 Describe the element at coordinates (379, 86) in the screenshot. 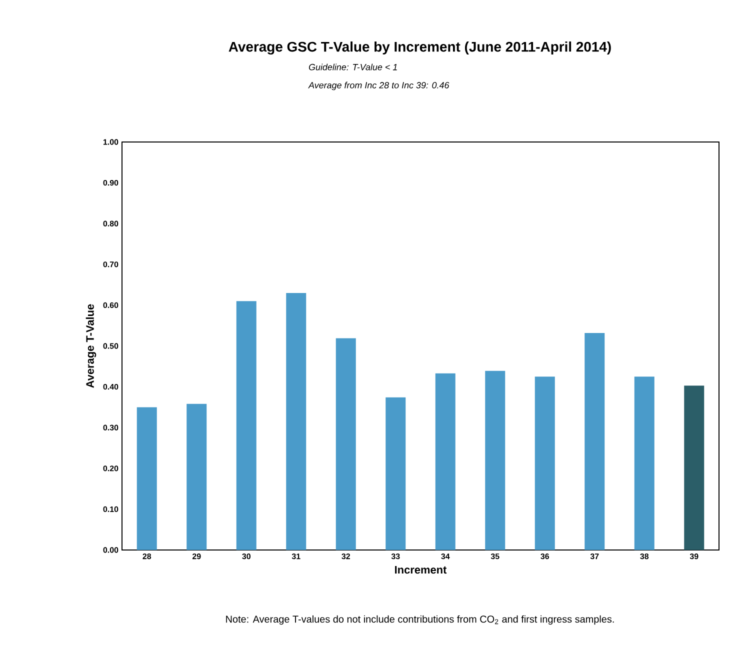

I see `text: Average from Inc 28 to Inc 39: 0.46` at that location.